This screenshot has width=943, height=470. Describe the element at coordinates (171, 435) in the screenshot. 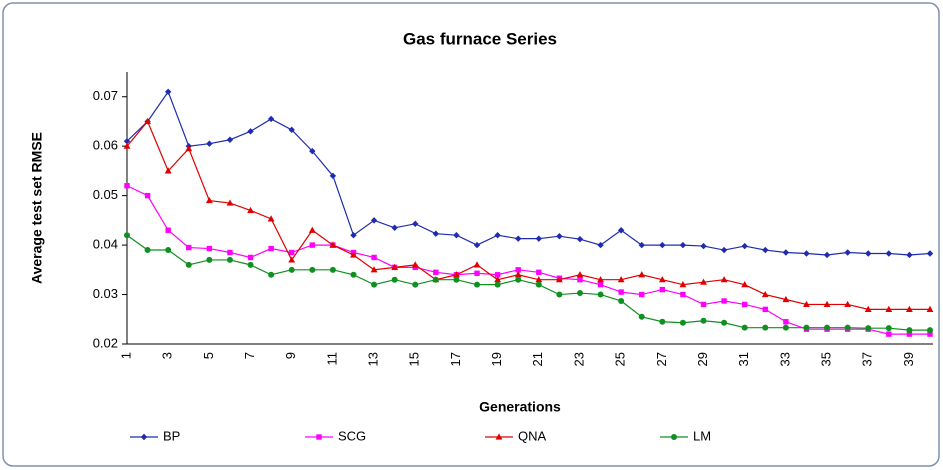

I see `legend-label: BP` at that location.